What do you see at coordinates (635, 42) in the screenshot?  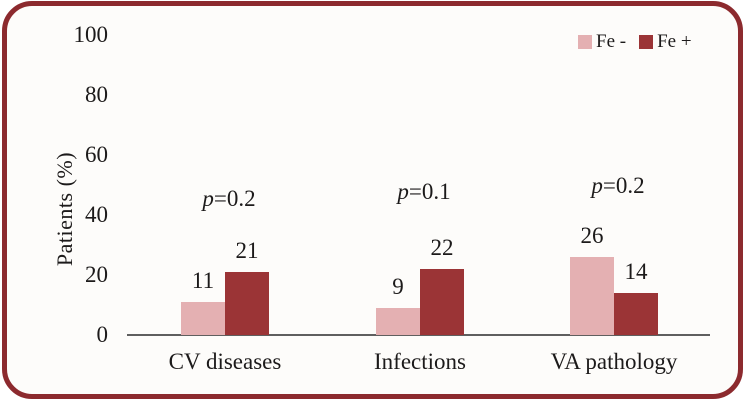 I see `legend: Fe - Fe +` at bounding box center [635, 42].